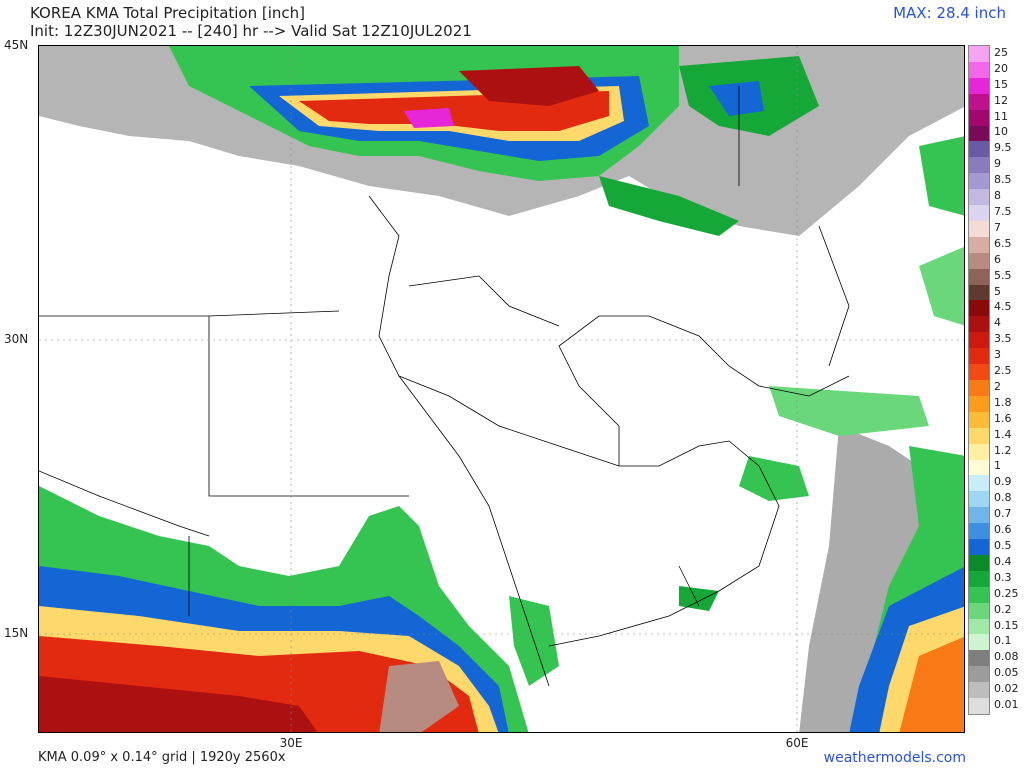  Describe the element at coordinates (997, 164) in the screenshot. I see `legend-label: 9` at that location.